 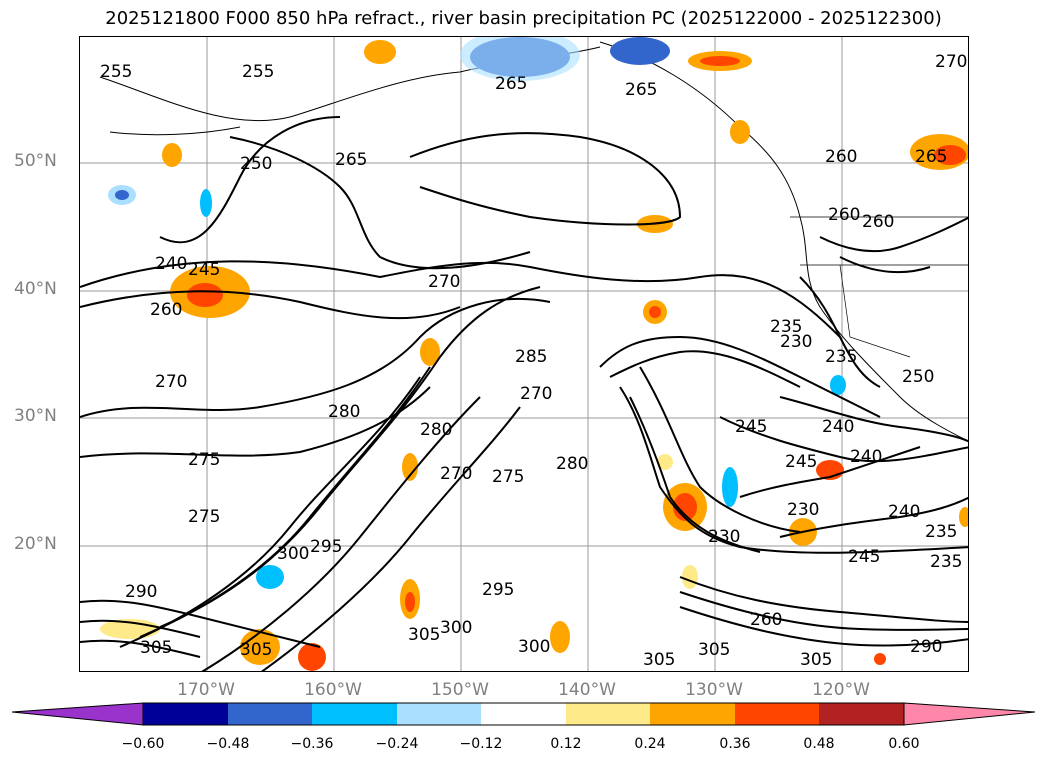 What do you see at coordinates (77, 714) in the screenshot?
I see `colorbar-arrow-left` at bounding box center [77, 714].